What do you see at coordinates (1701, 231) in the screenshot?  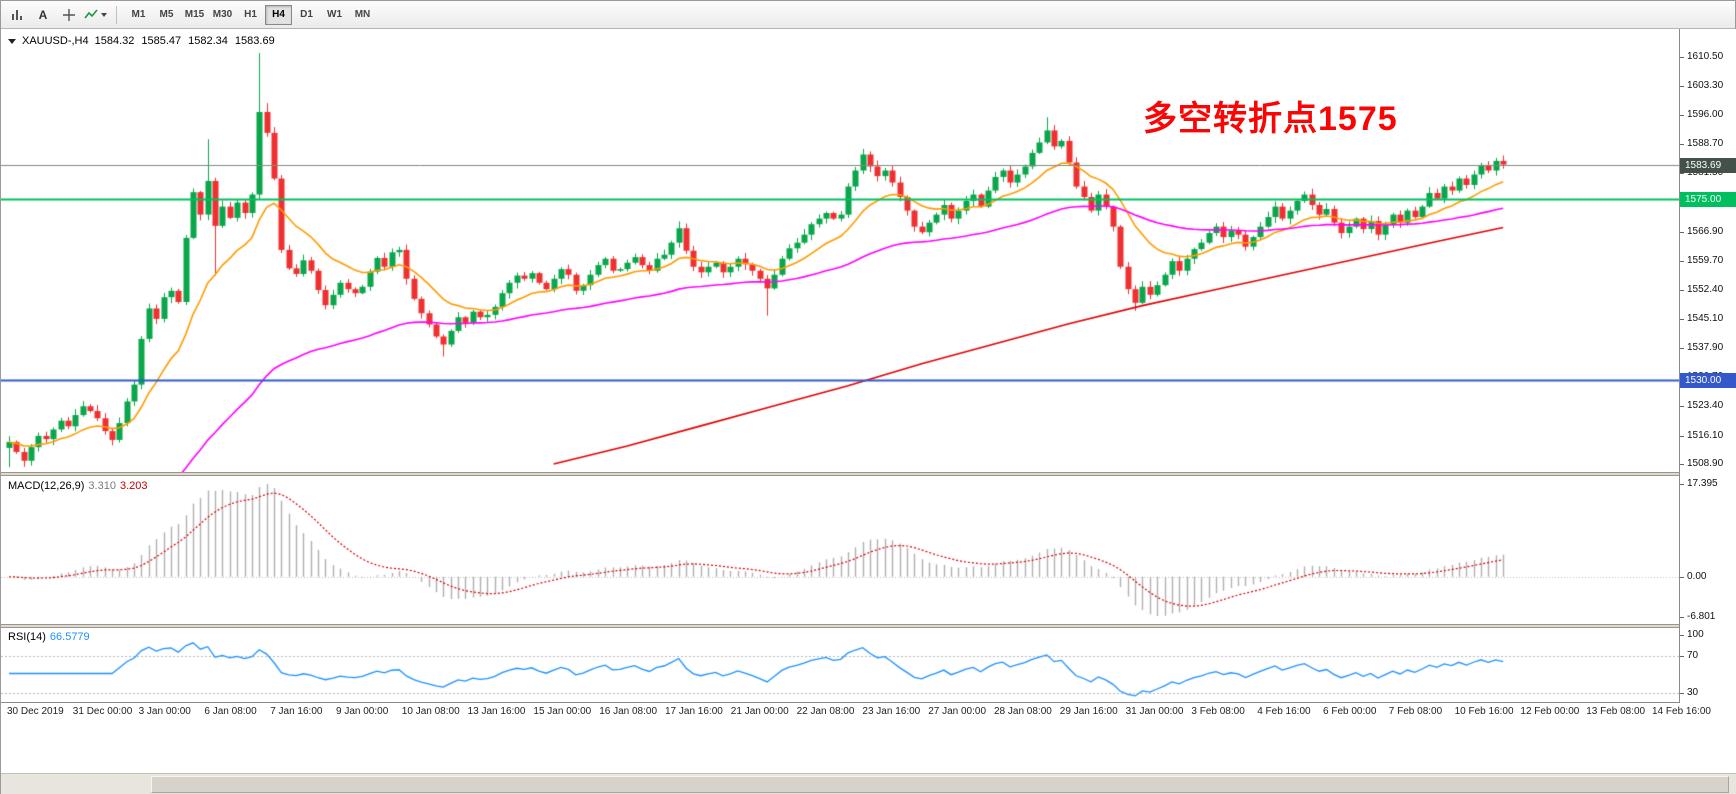 I see `price-axis-label: 1566.90` at bounding box center [1701, 231].